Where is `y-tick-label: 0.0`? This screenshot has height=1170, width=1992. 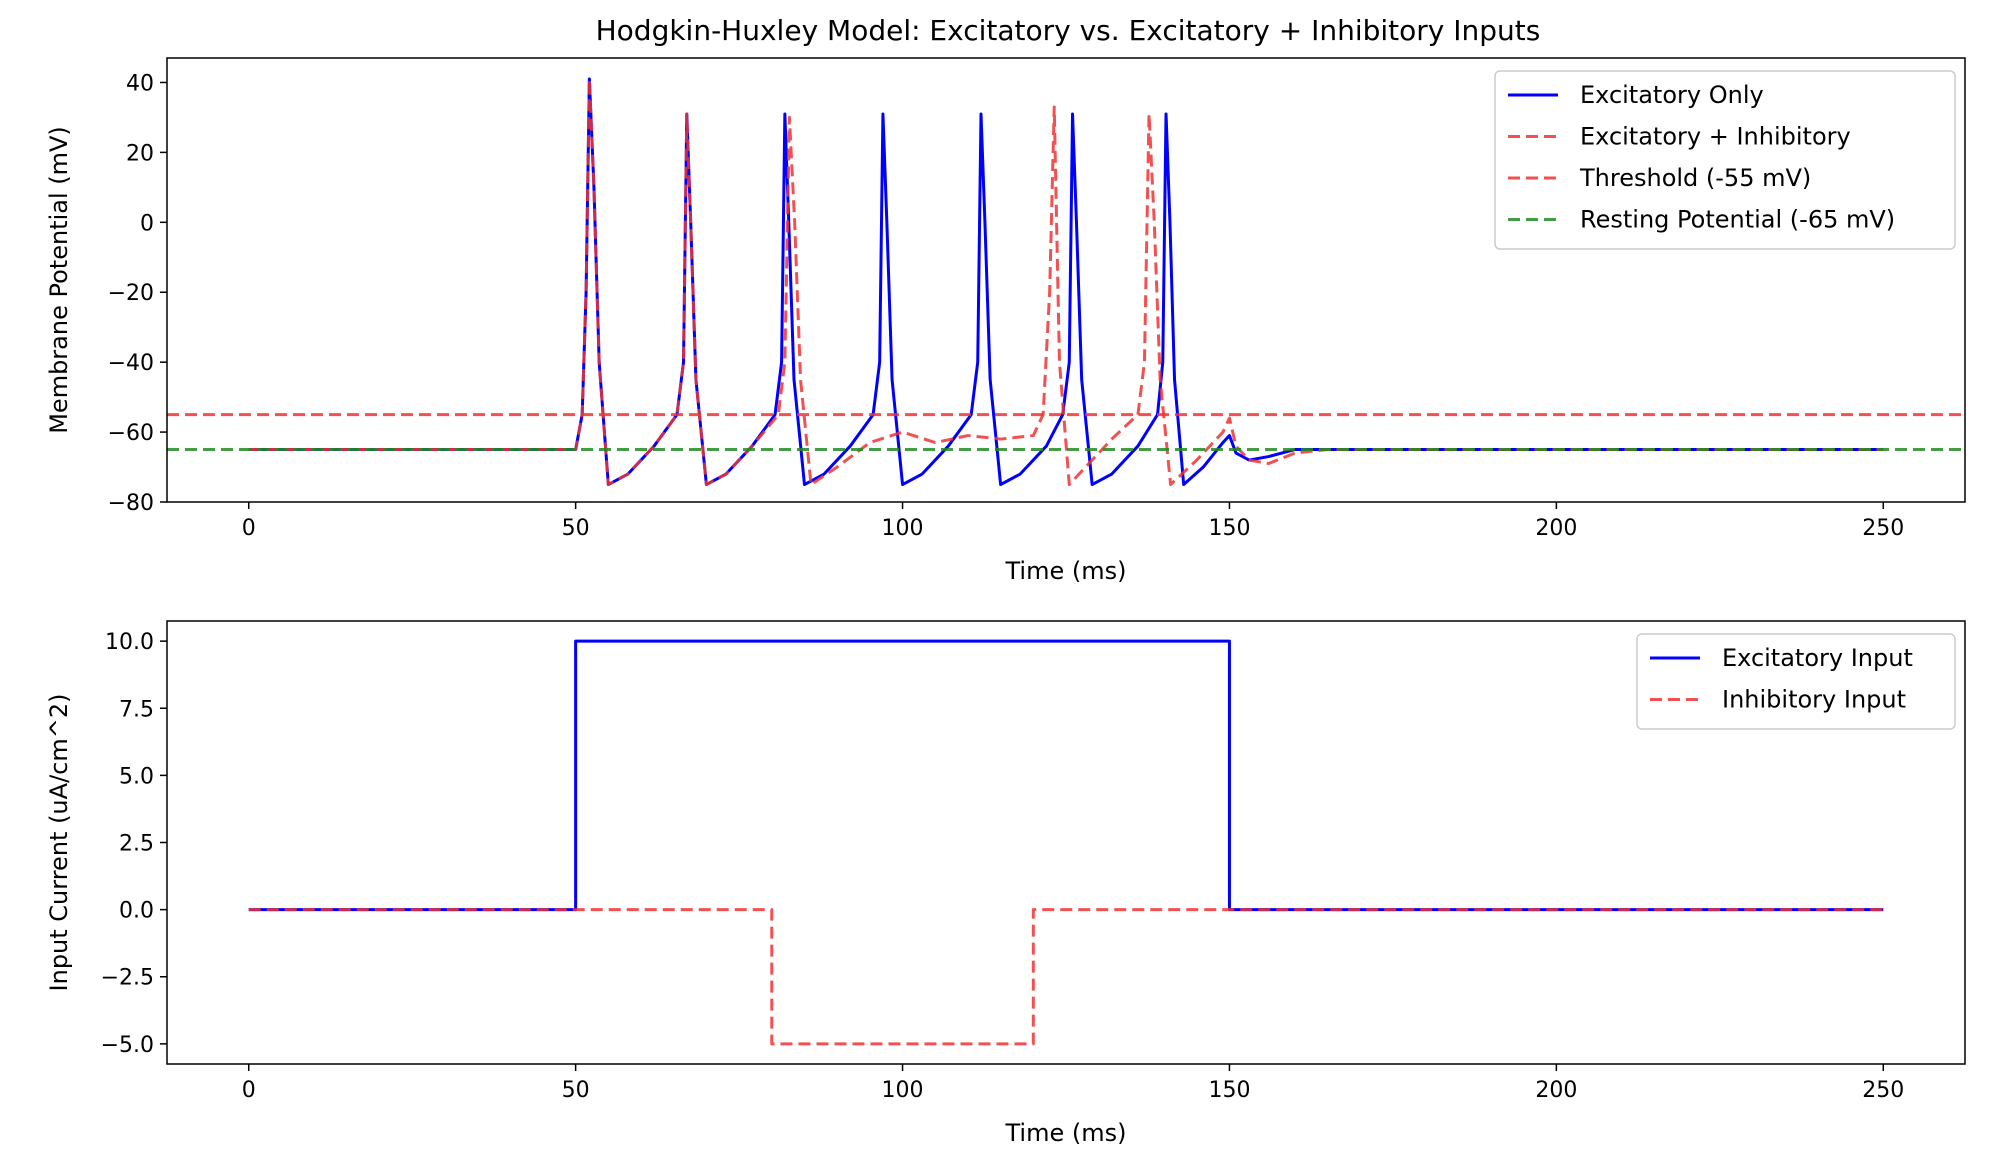
y-tick-label: 0.0 is located at coordinates (136, 911).